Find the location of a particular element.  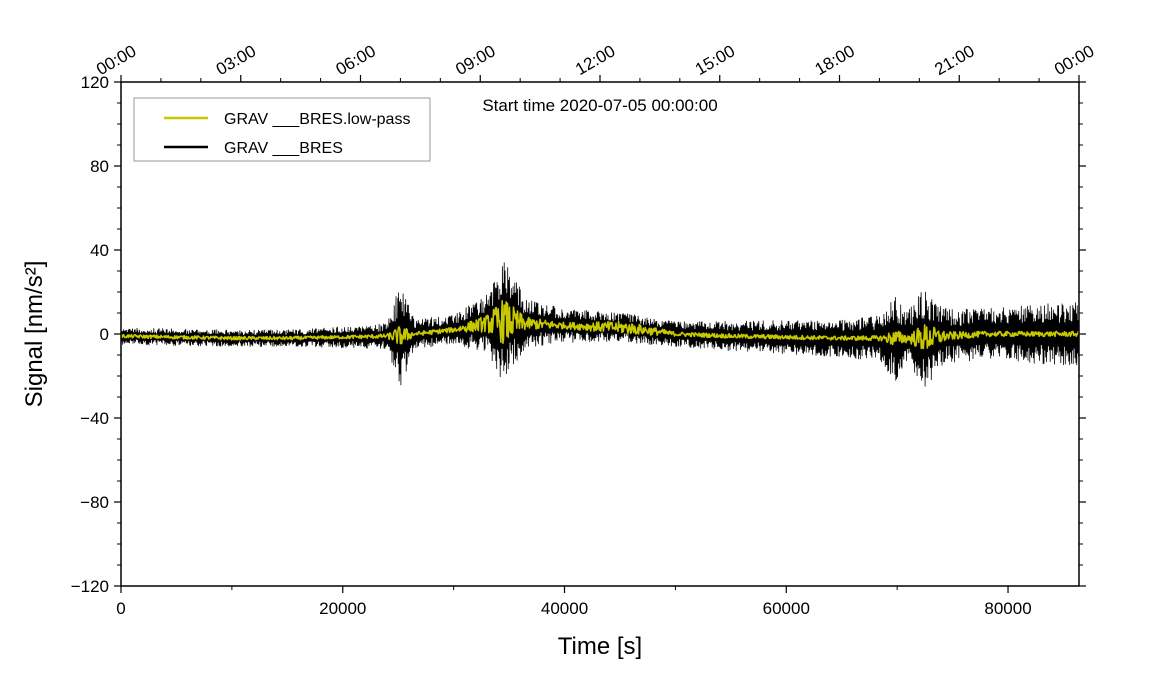

x-tick-label: 20000 is located at coordinates (342, 608).